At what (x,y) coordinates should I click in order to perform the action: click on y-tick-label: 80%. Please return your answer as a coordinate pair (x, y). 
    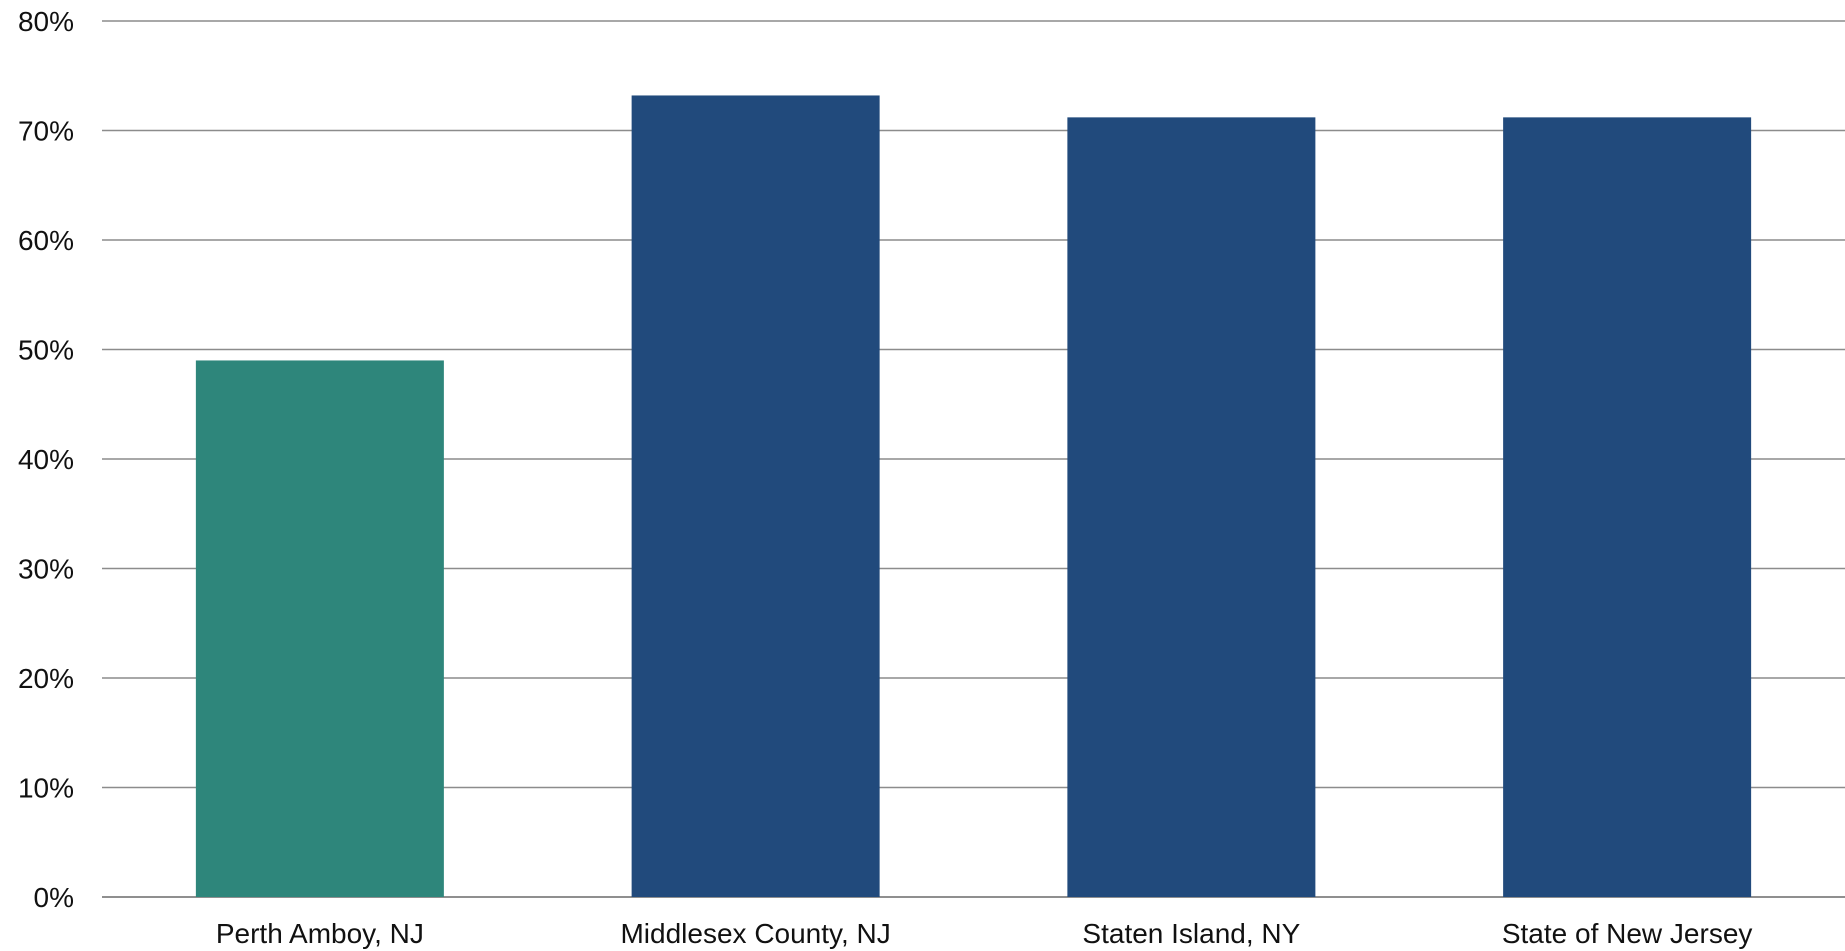
    Looking at the image, I should click on (46, 21).